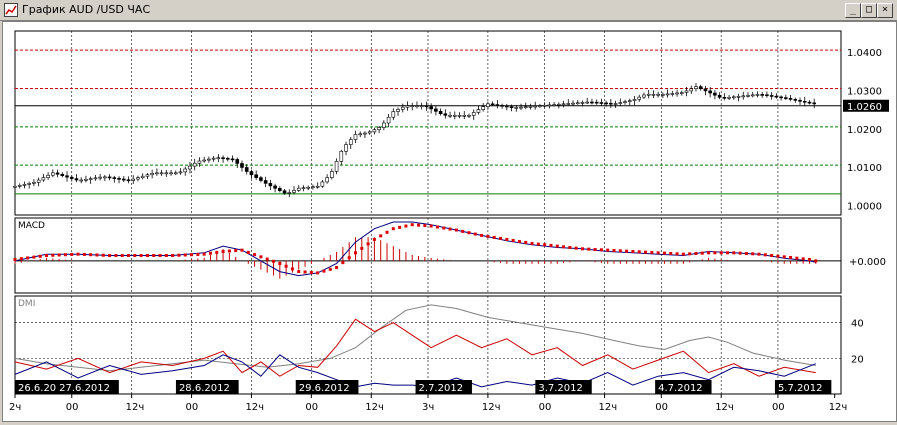  Describe the element at coordinates (853, 10) in the screenshot. I see `minimize-button: _` at that location.